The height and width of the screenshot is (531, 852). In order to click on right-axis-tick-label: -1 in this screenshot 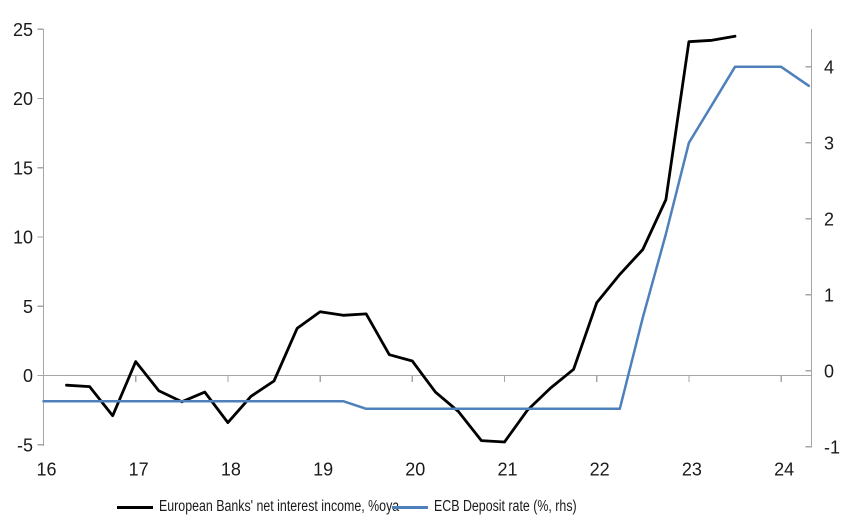, I will do `click(832, 447)`.